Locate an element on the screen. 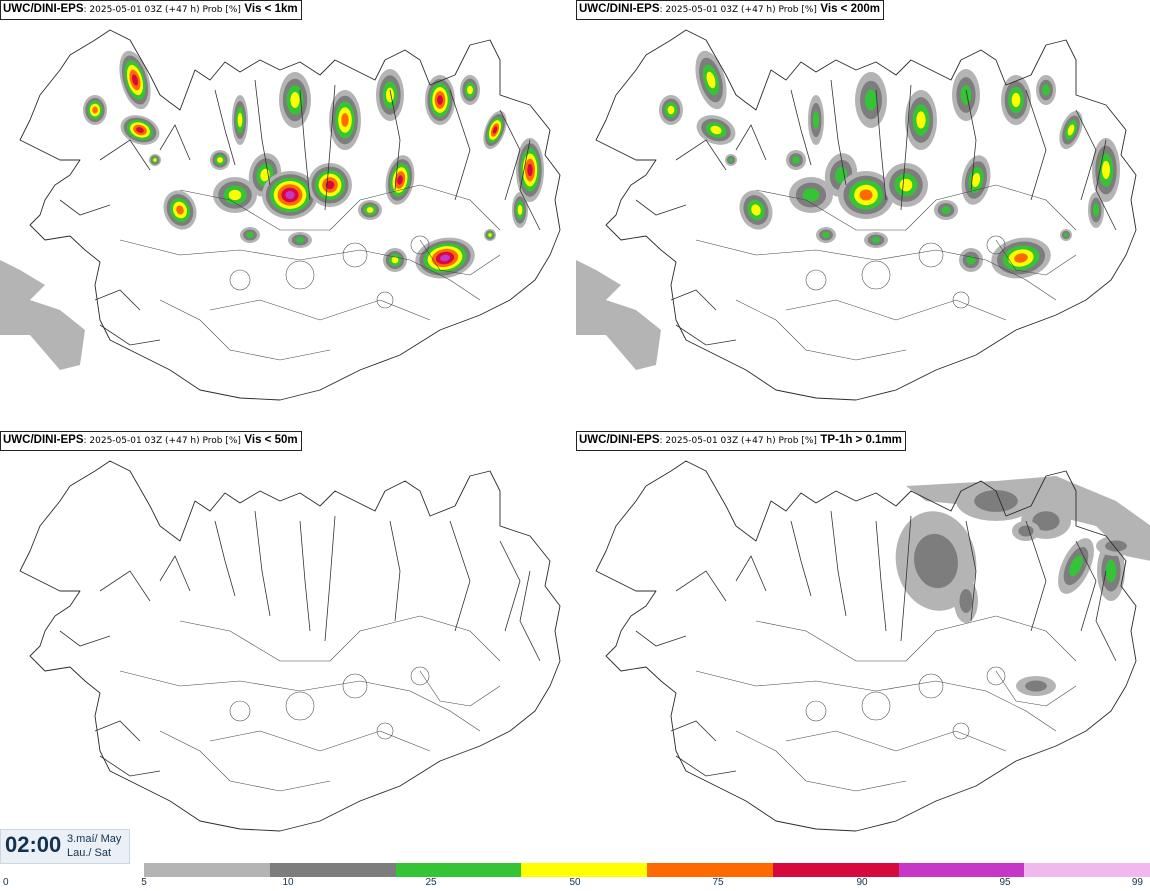 The width and height of the screenshot is (1150, 891). colorbar-tick-label: 10 is located at coordinates (288, 882).